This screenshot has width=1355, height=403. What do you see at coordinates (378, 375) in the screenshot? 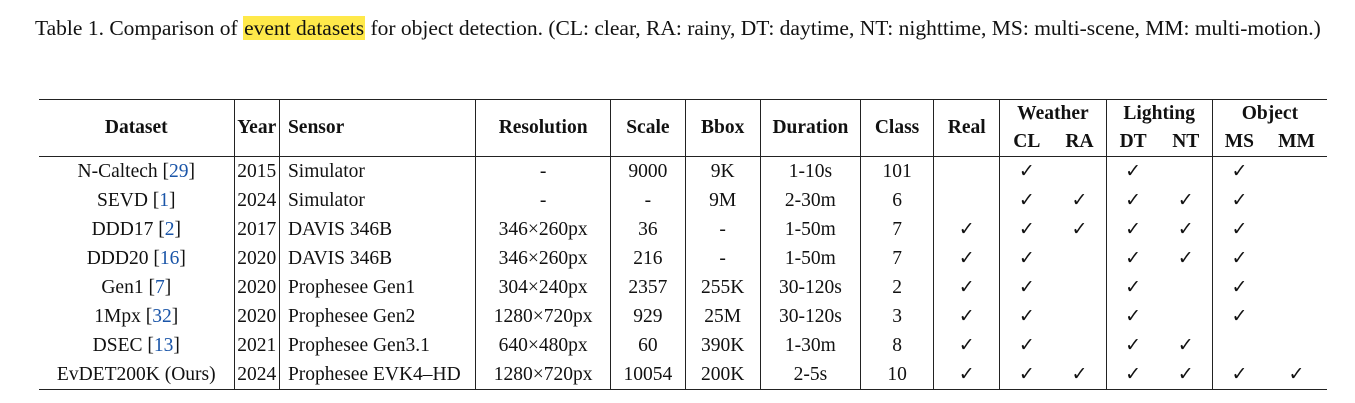
I see `cell-sensor: Prophesee EVK4–HD` at bounding box center [378, 375].